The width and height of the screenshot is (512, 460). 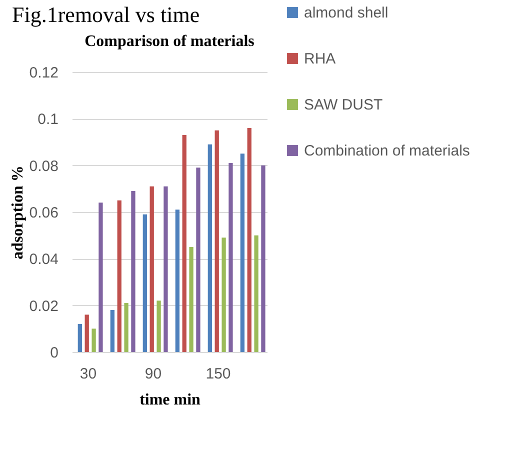 I want to click on y-tick-label: 0.06, so click(x=43, y=213).